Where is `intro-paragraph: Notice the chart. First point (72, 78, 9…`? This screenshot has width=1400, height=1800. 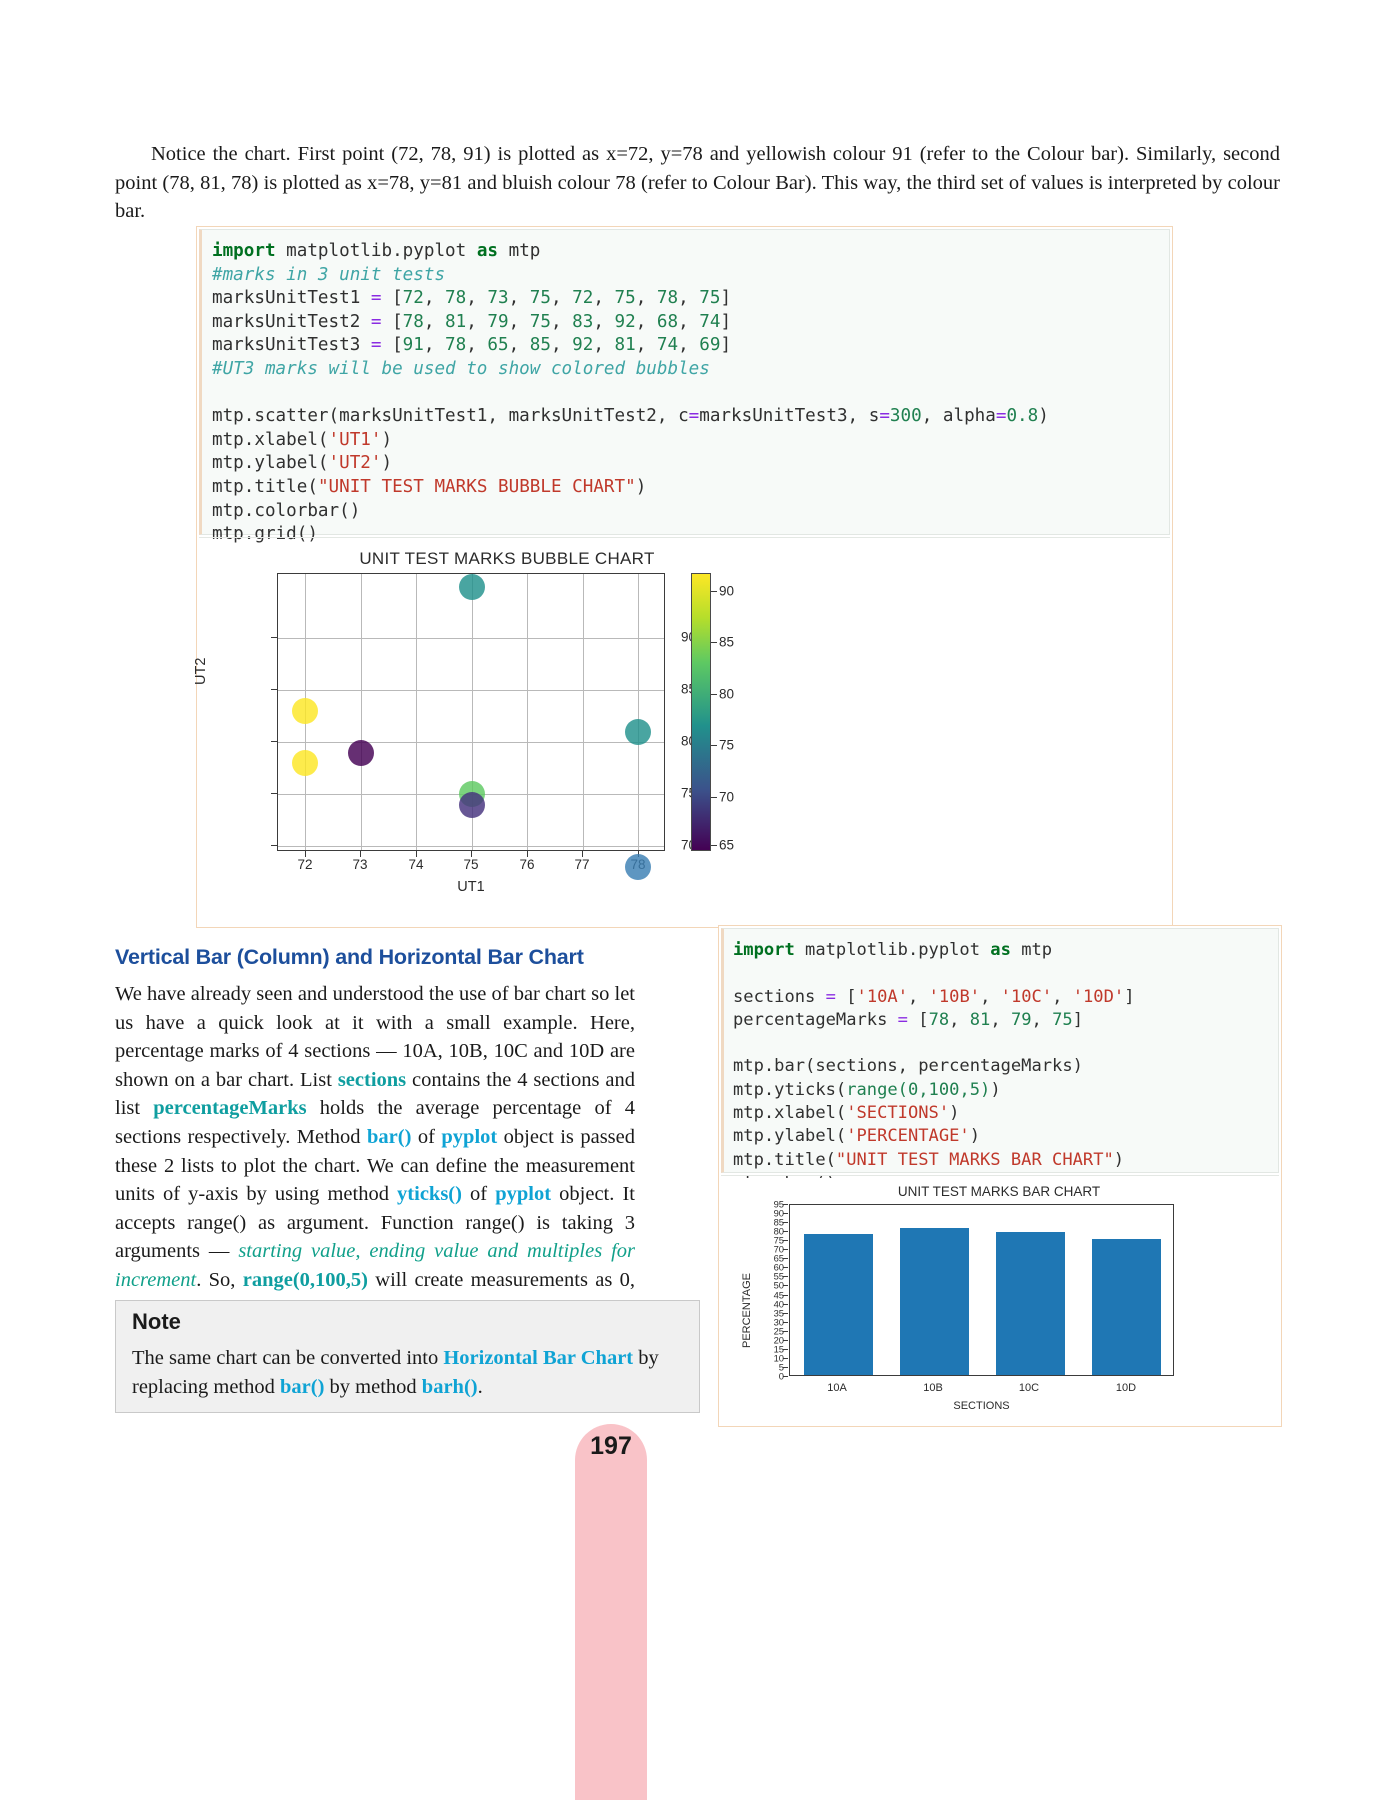
intro-paragraph: Notice the chart. First point (72, 78, 9… is located at coordinates (697, 183).